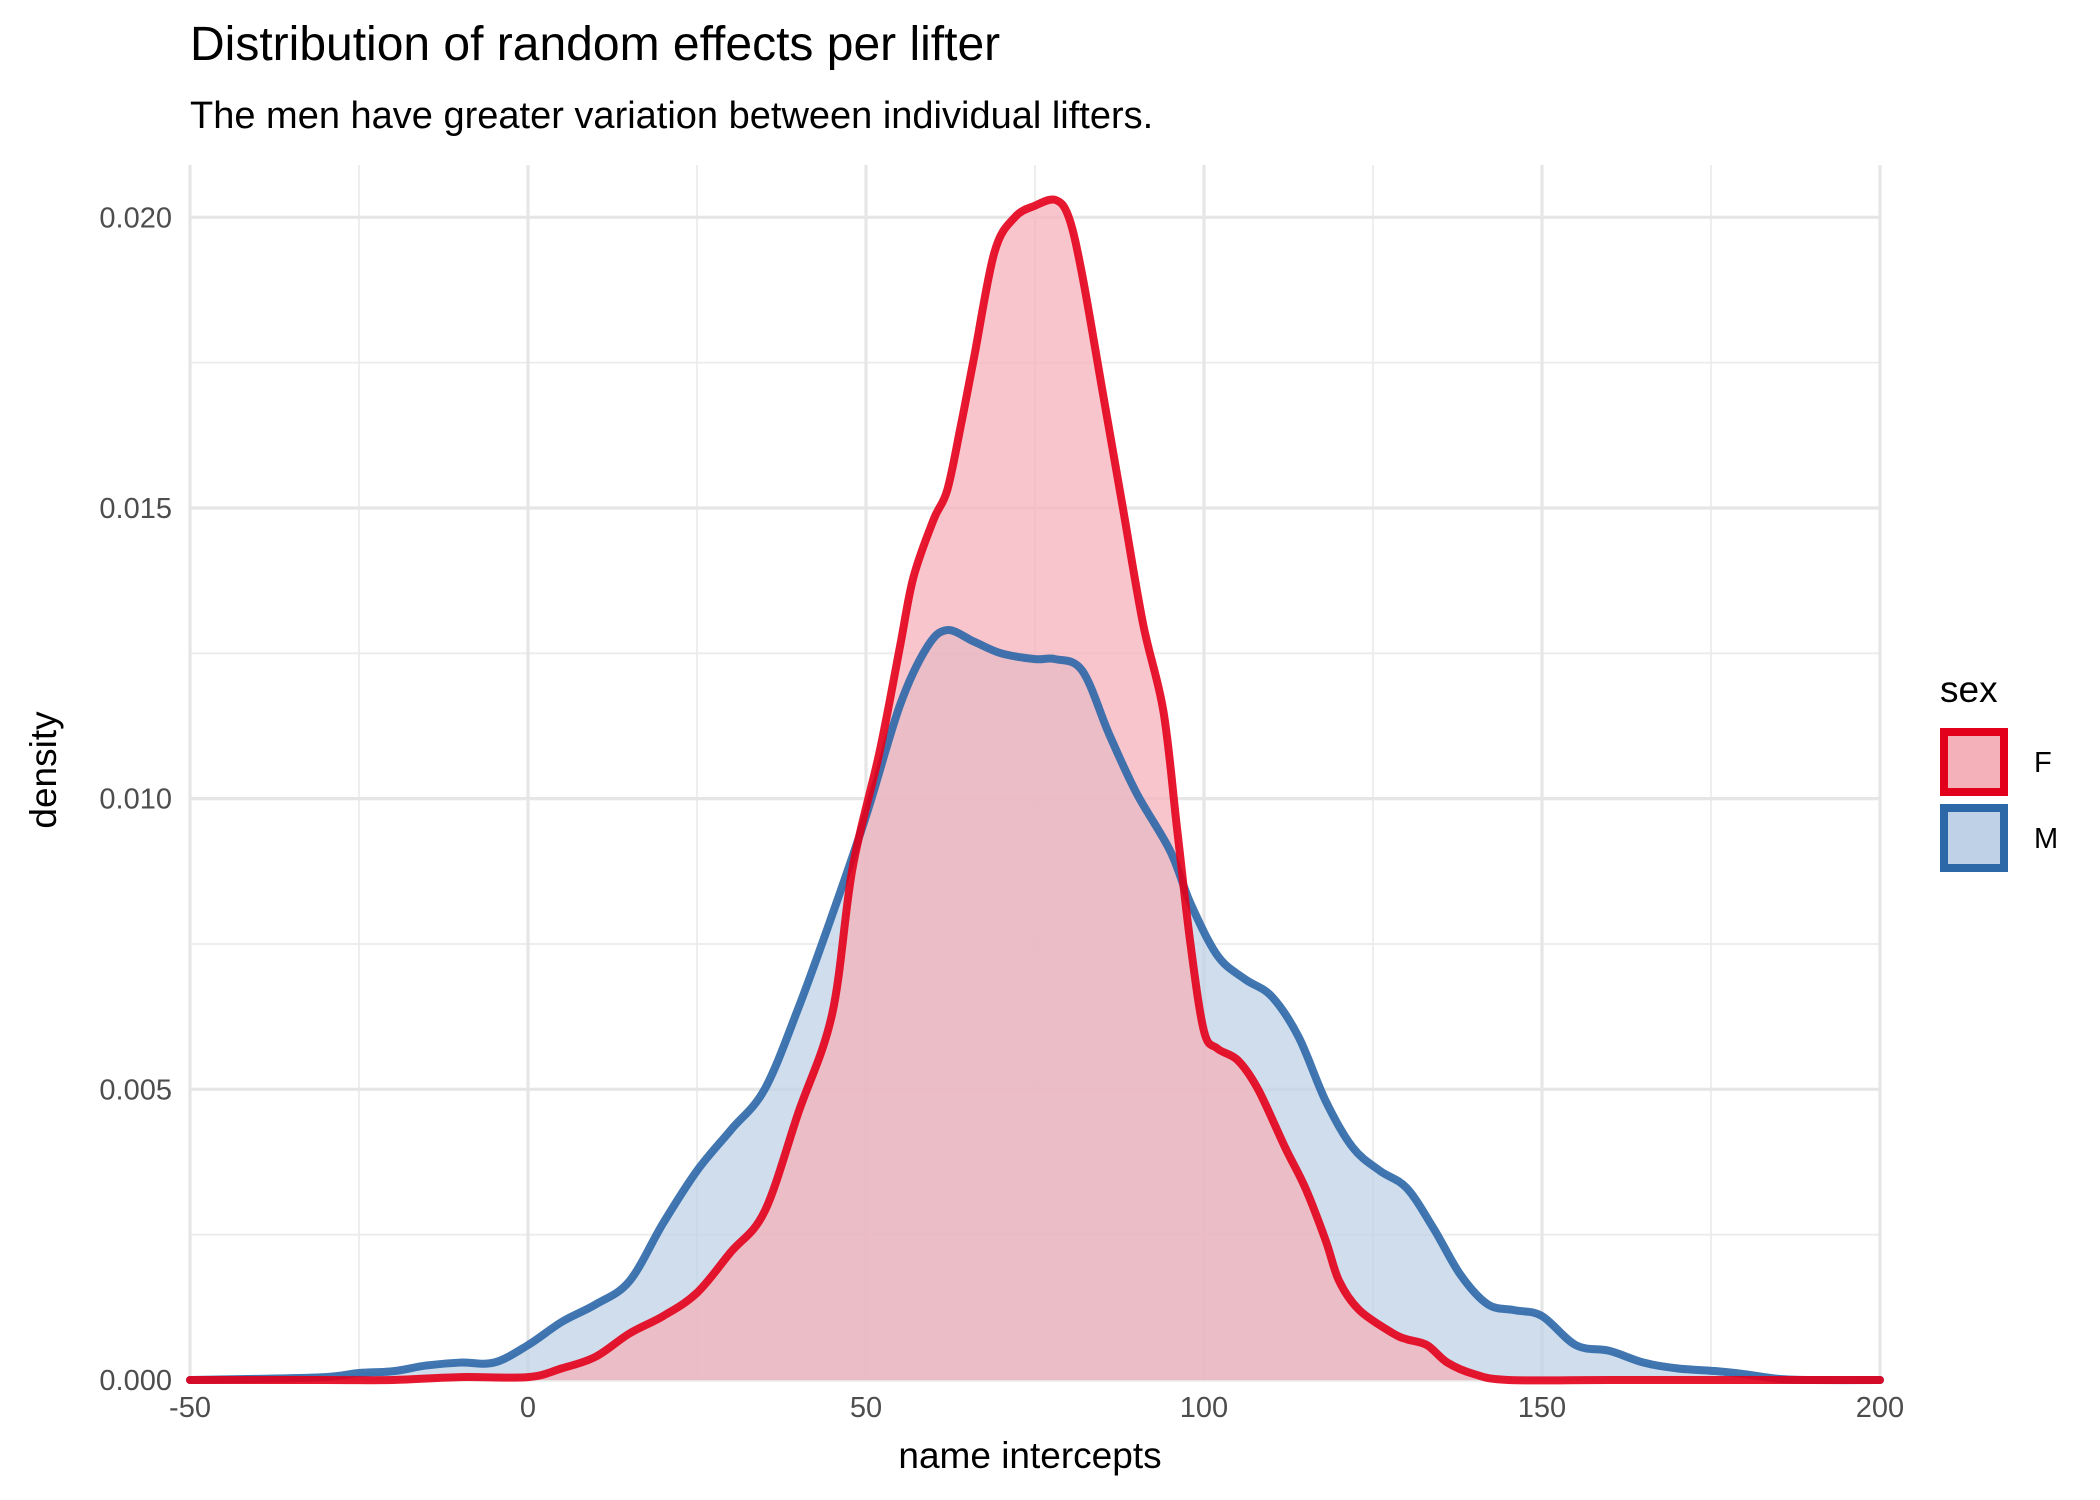 This screenshot has width=2100, height=1500. I want to click on y-axis-ticks: 0.000 0.005 0.010 0.015 0.020, so click(135, 799).